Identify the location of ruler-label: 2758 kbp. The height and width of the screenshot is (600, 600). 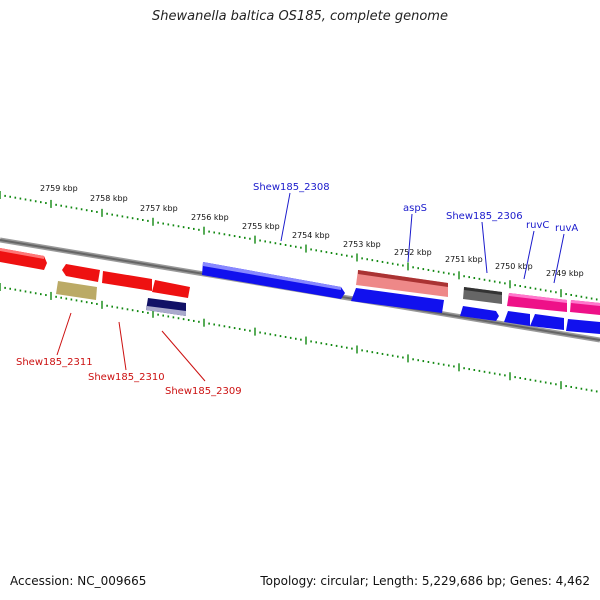
(109, 198).